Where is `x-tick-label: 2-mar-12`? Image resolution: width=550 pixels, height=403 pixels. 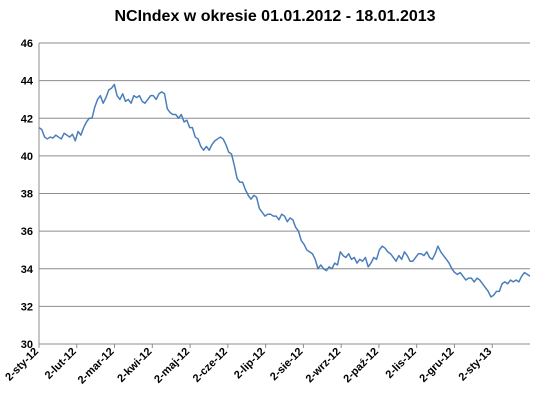
x-tick-label: 2-mar-12 is located at coordinates (96, 366).